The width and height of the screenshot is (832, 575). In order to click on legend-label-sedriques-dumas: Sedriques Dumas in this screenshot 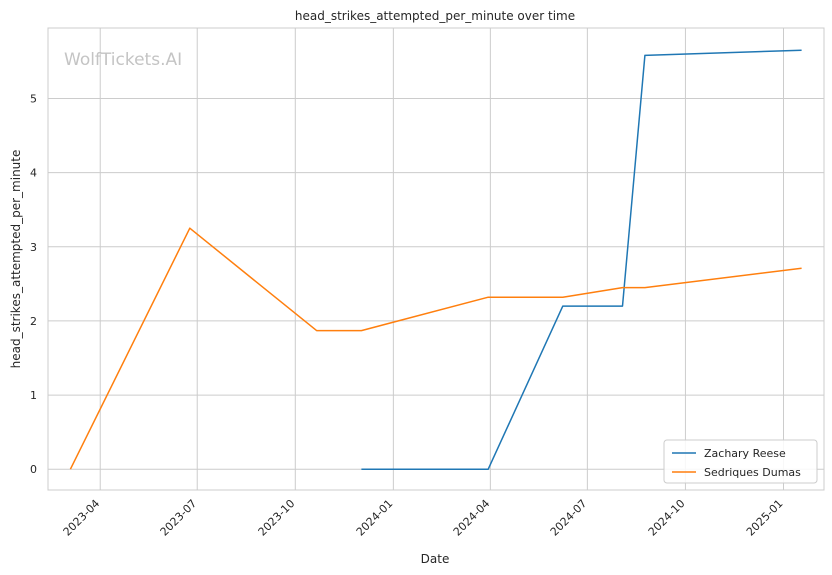, I will do `click(752, 472)`.